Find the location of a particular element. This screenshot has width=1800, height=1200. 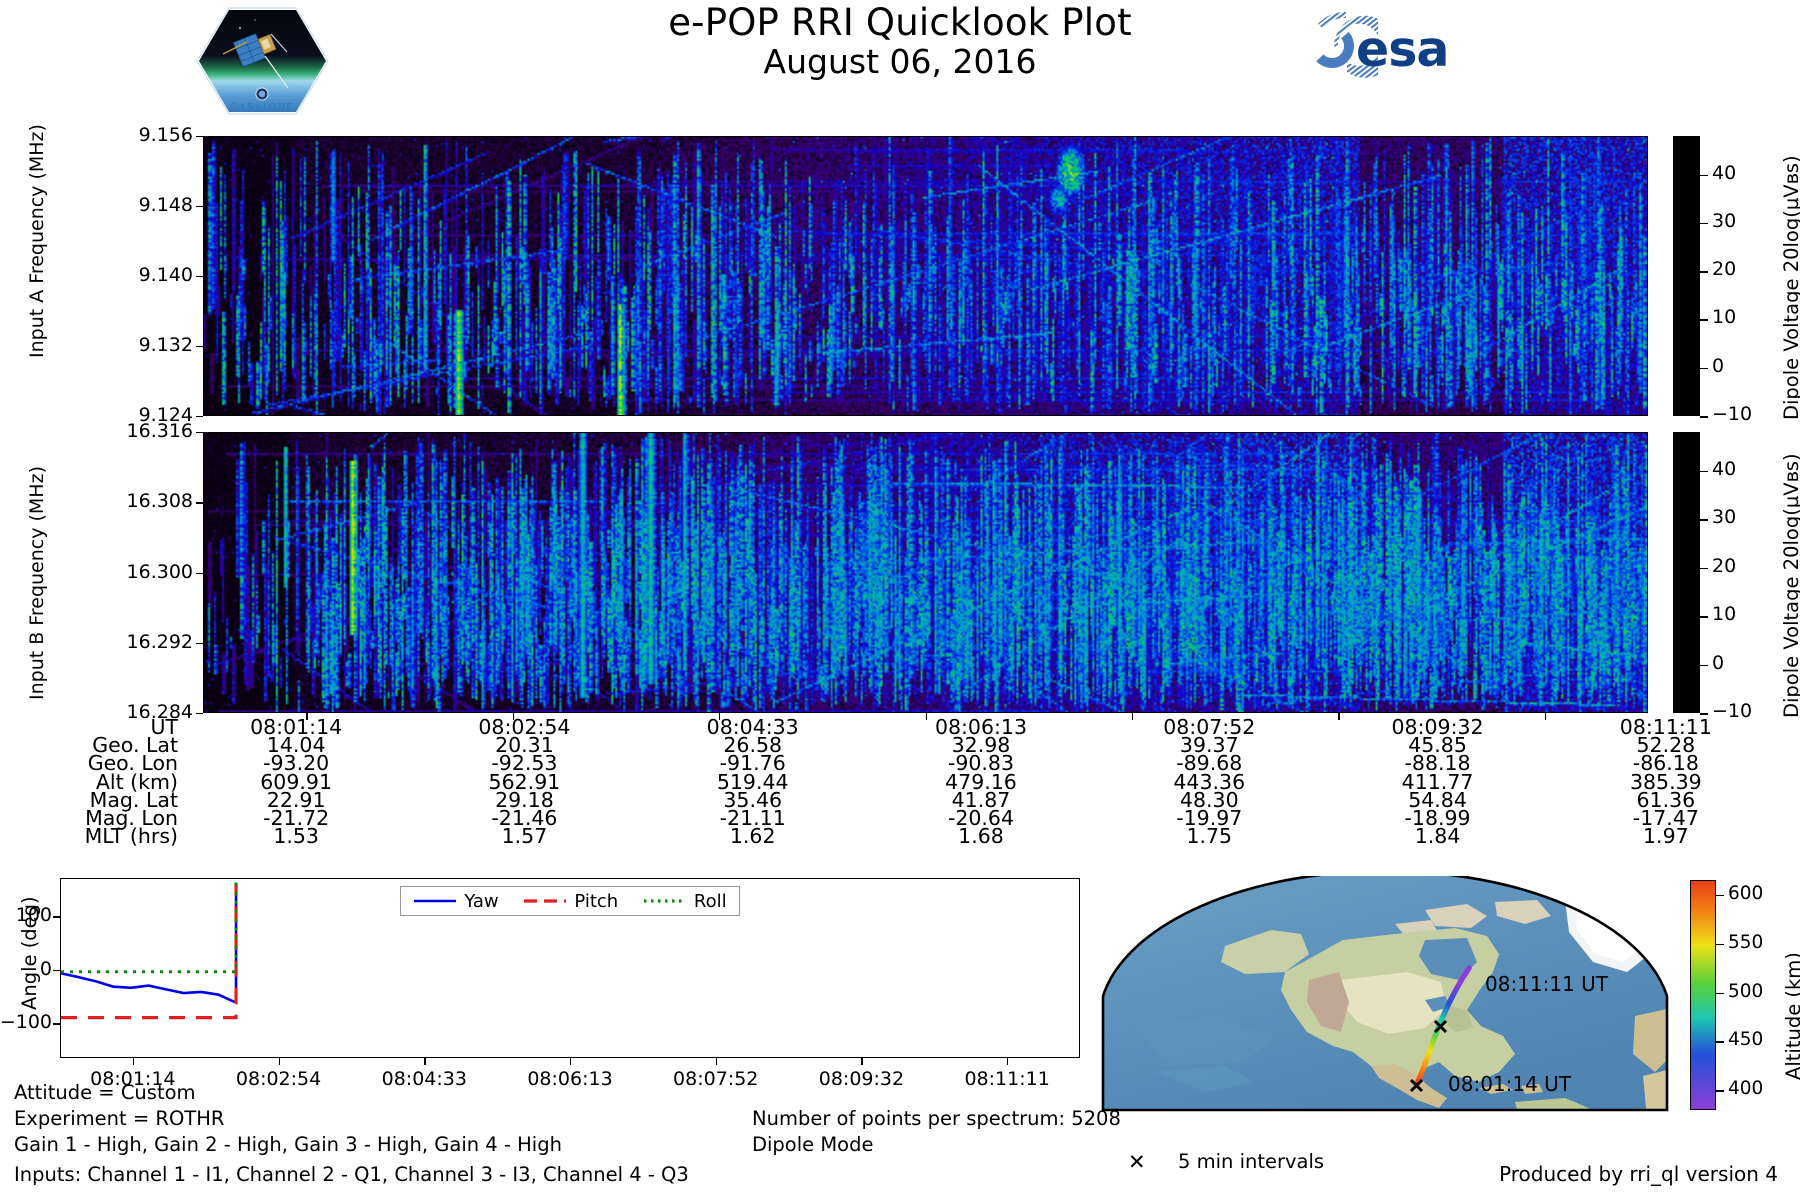

angle-legend-item-yaw: Yaw is located at coordinates (456, 901).